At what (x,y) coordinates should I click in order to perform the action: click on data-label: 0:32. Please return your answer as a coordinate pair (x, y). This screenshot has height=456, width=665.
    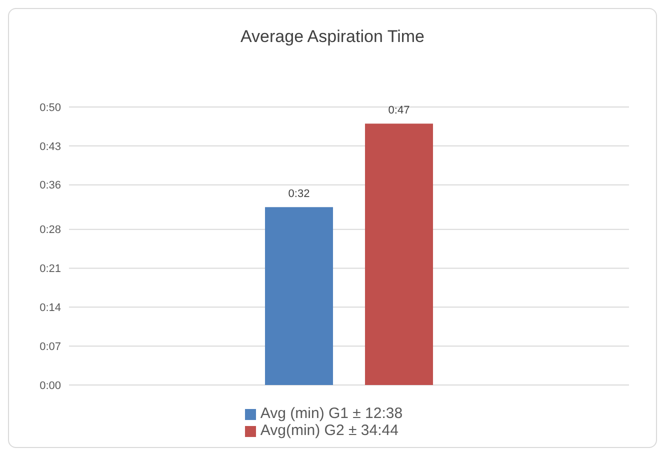
    Looking at the image, I should click on (299, 194).